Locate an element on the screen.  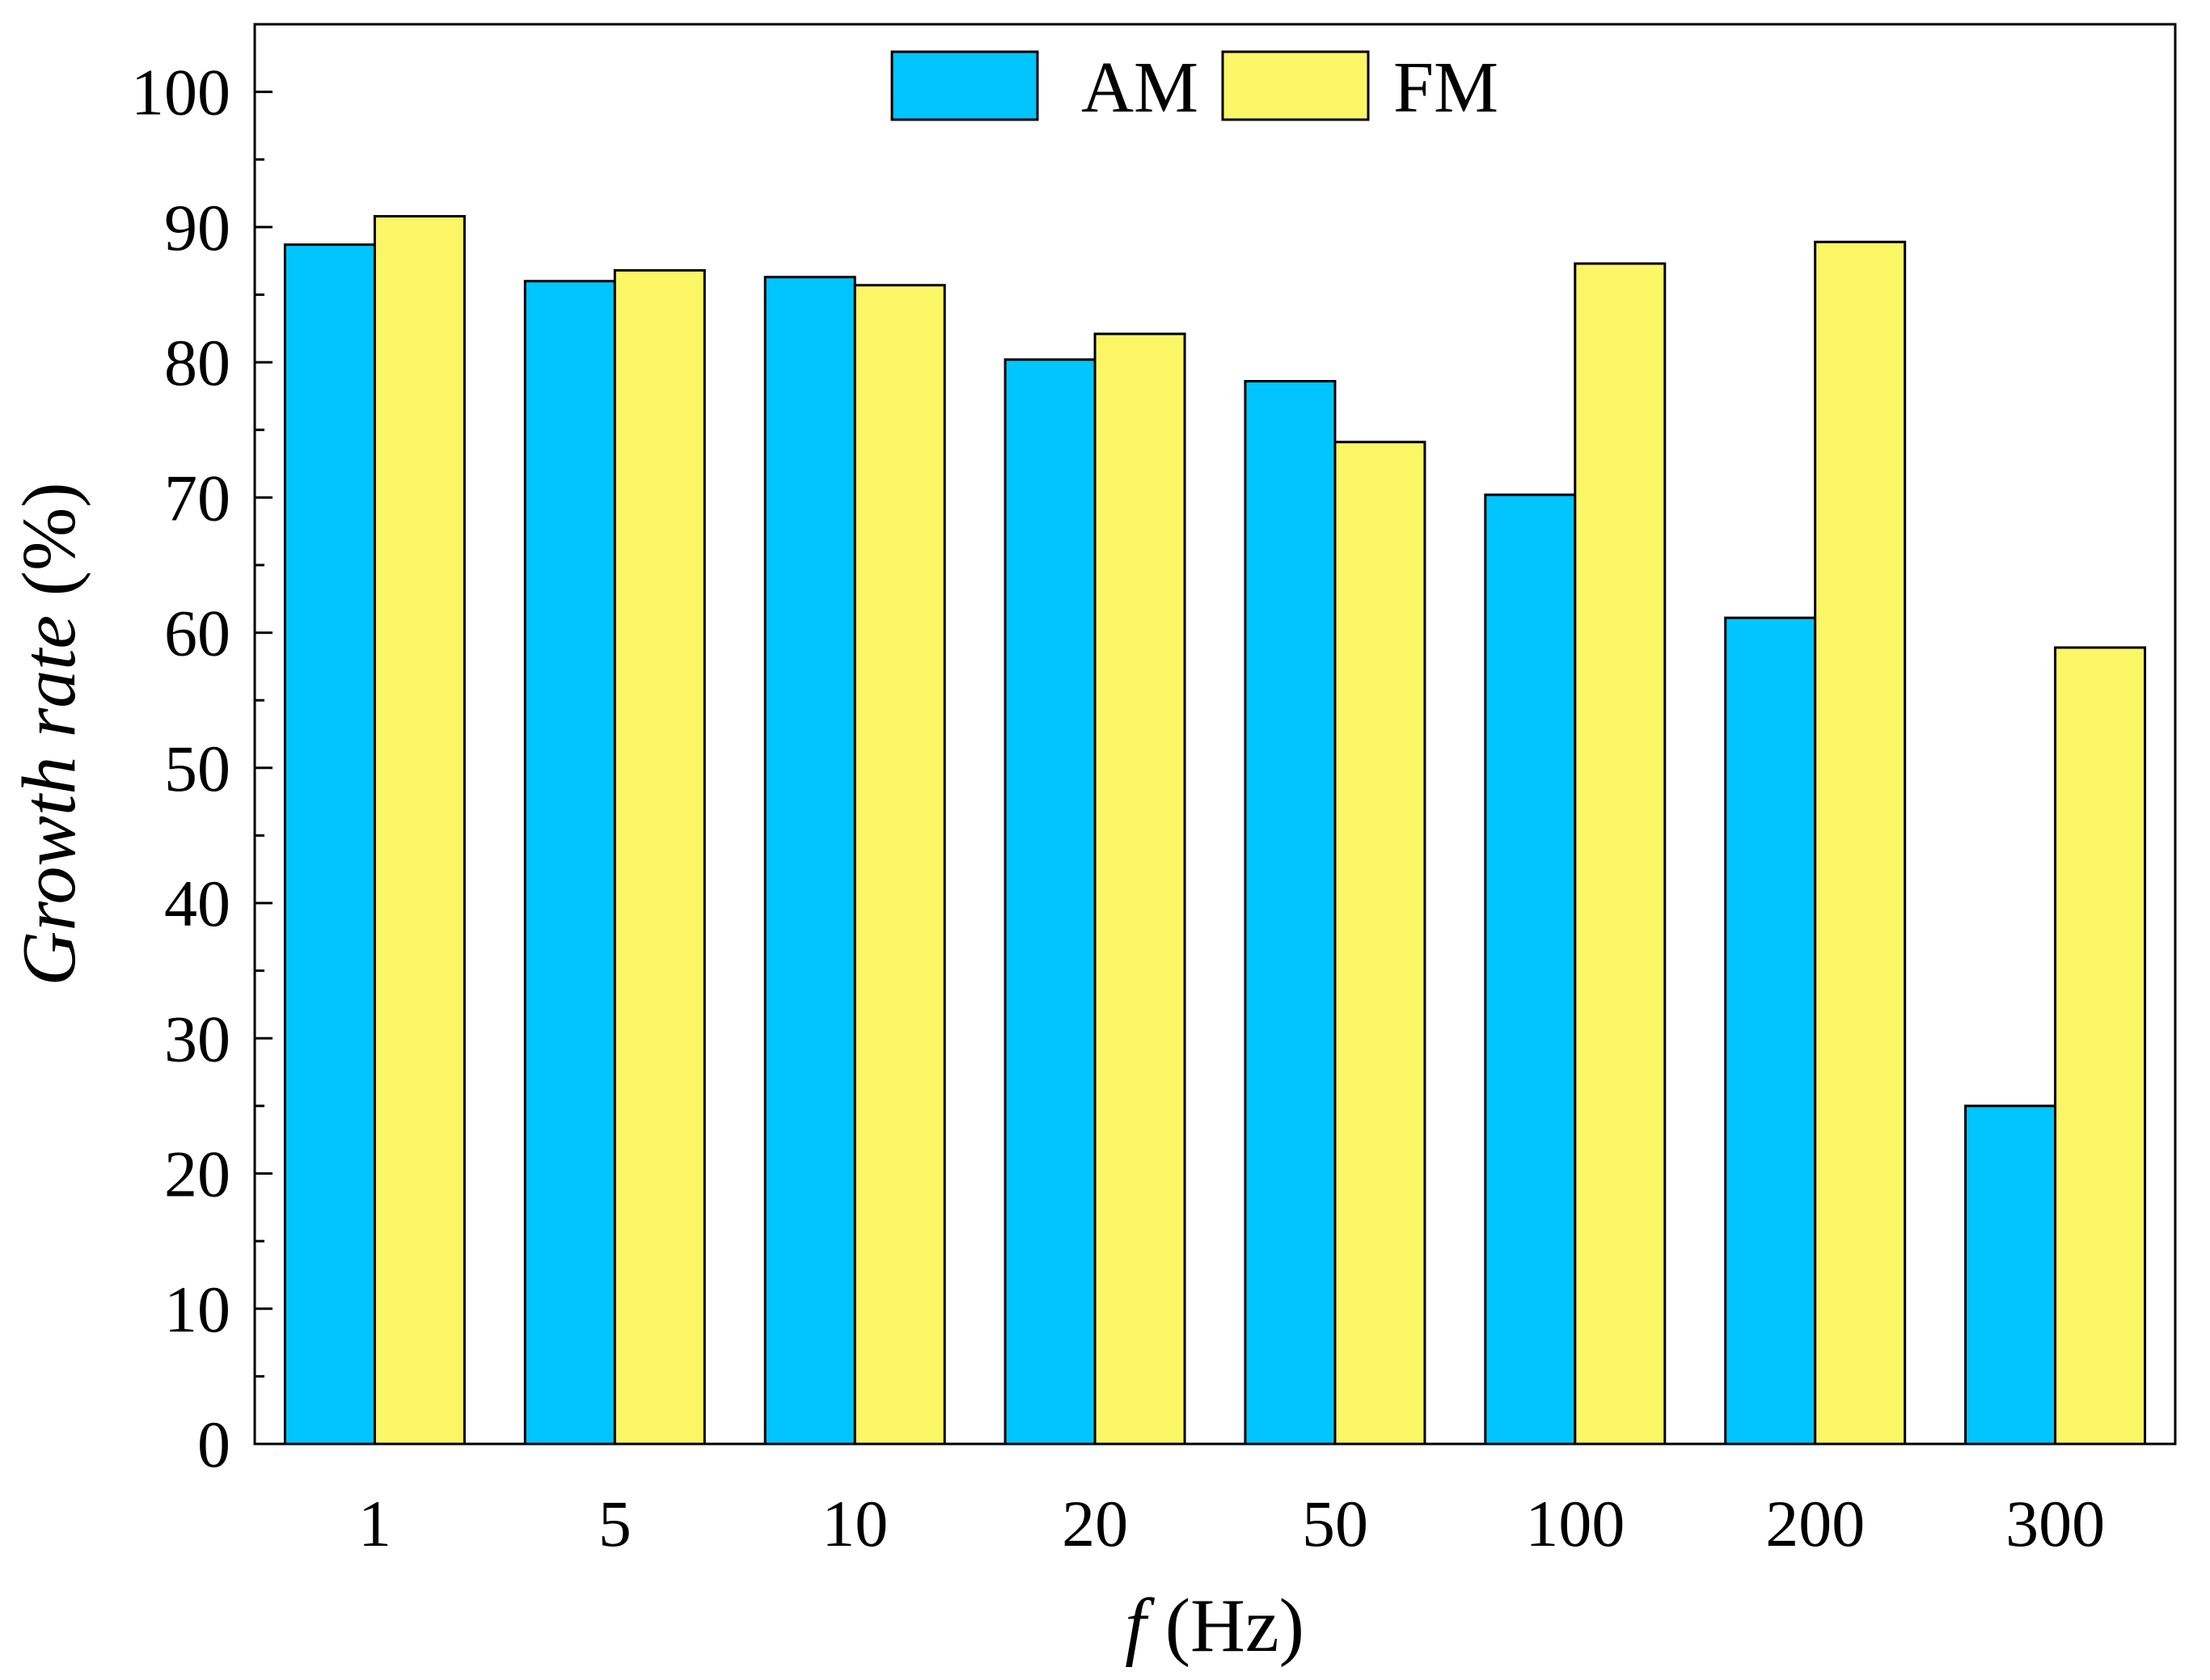
y-axis-title-variable: Growth rate is located at coordinates (49, 801).